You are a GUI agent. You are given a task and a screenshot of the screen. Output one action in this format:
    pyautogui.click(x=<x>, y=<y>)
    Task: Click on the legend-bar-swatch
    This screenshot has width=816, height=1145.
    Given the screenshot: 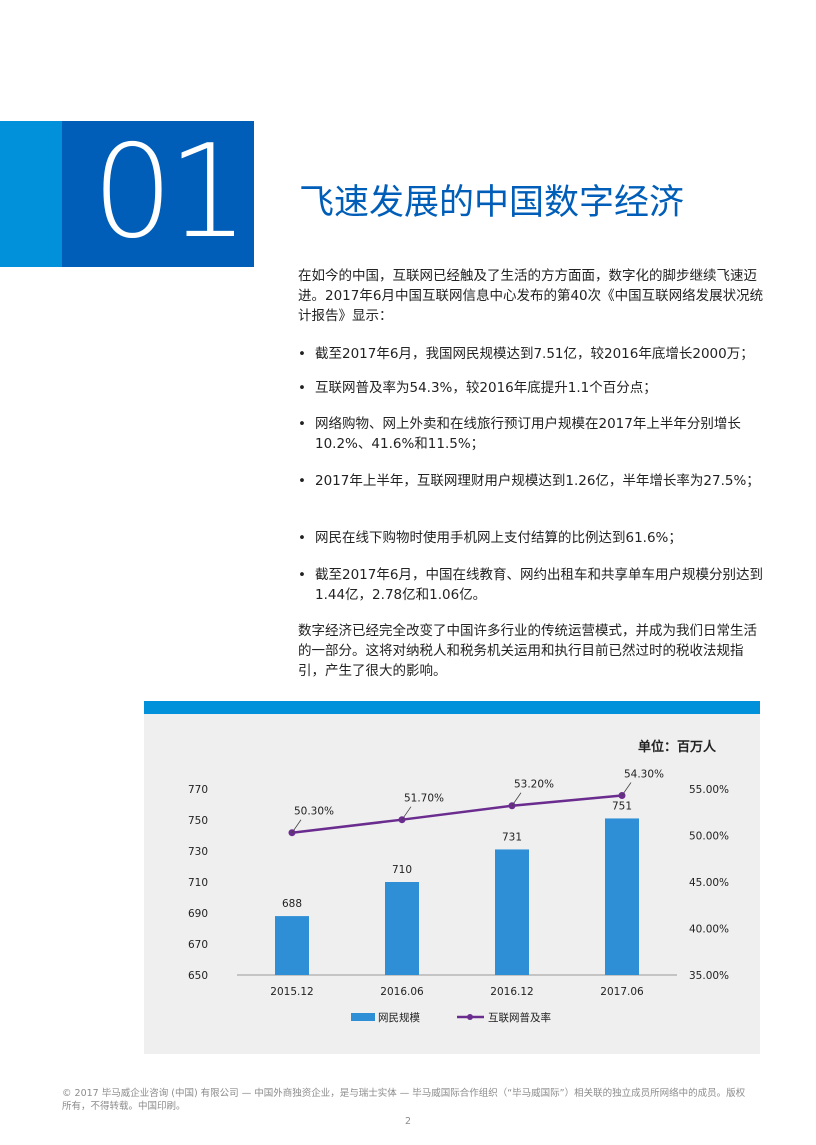 What is the action you would take?
    pyautogui.click(x=363, y=1017)
    